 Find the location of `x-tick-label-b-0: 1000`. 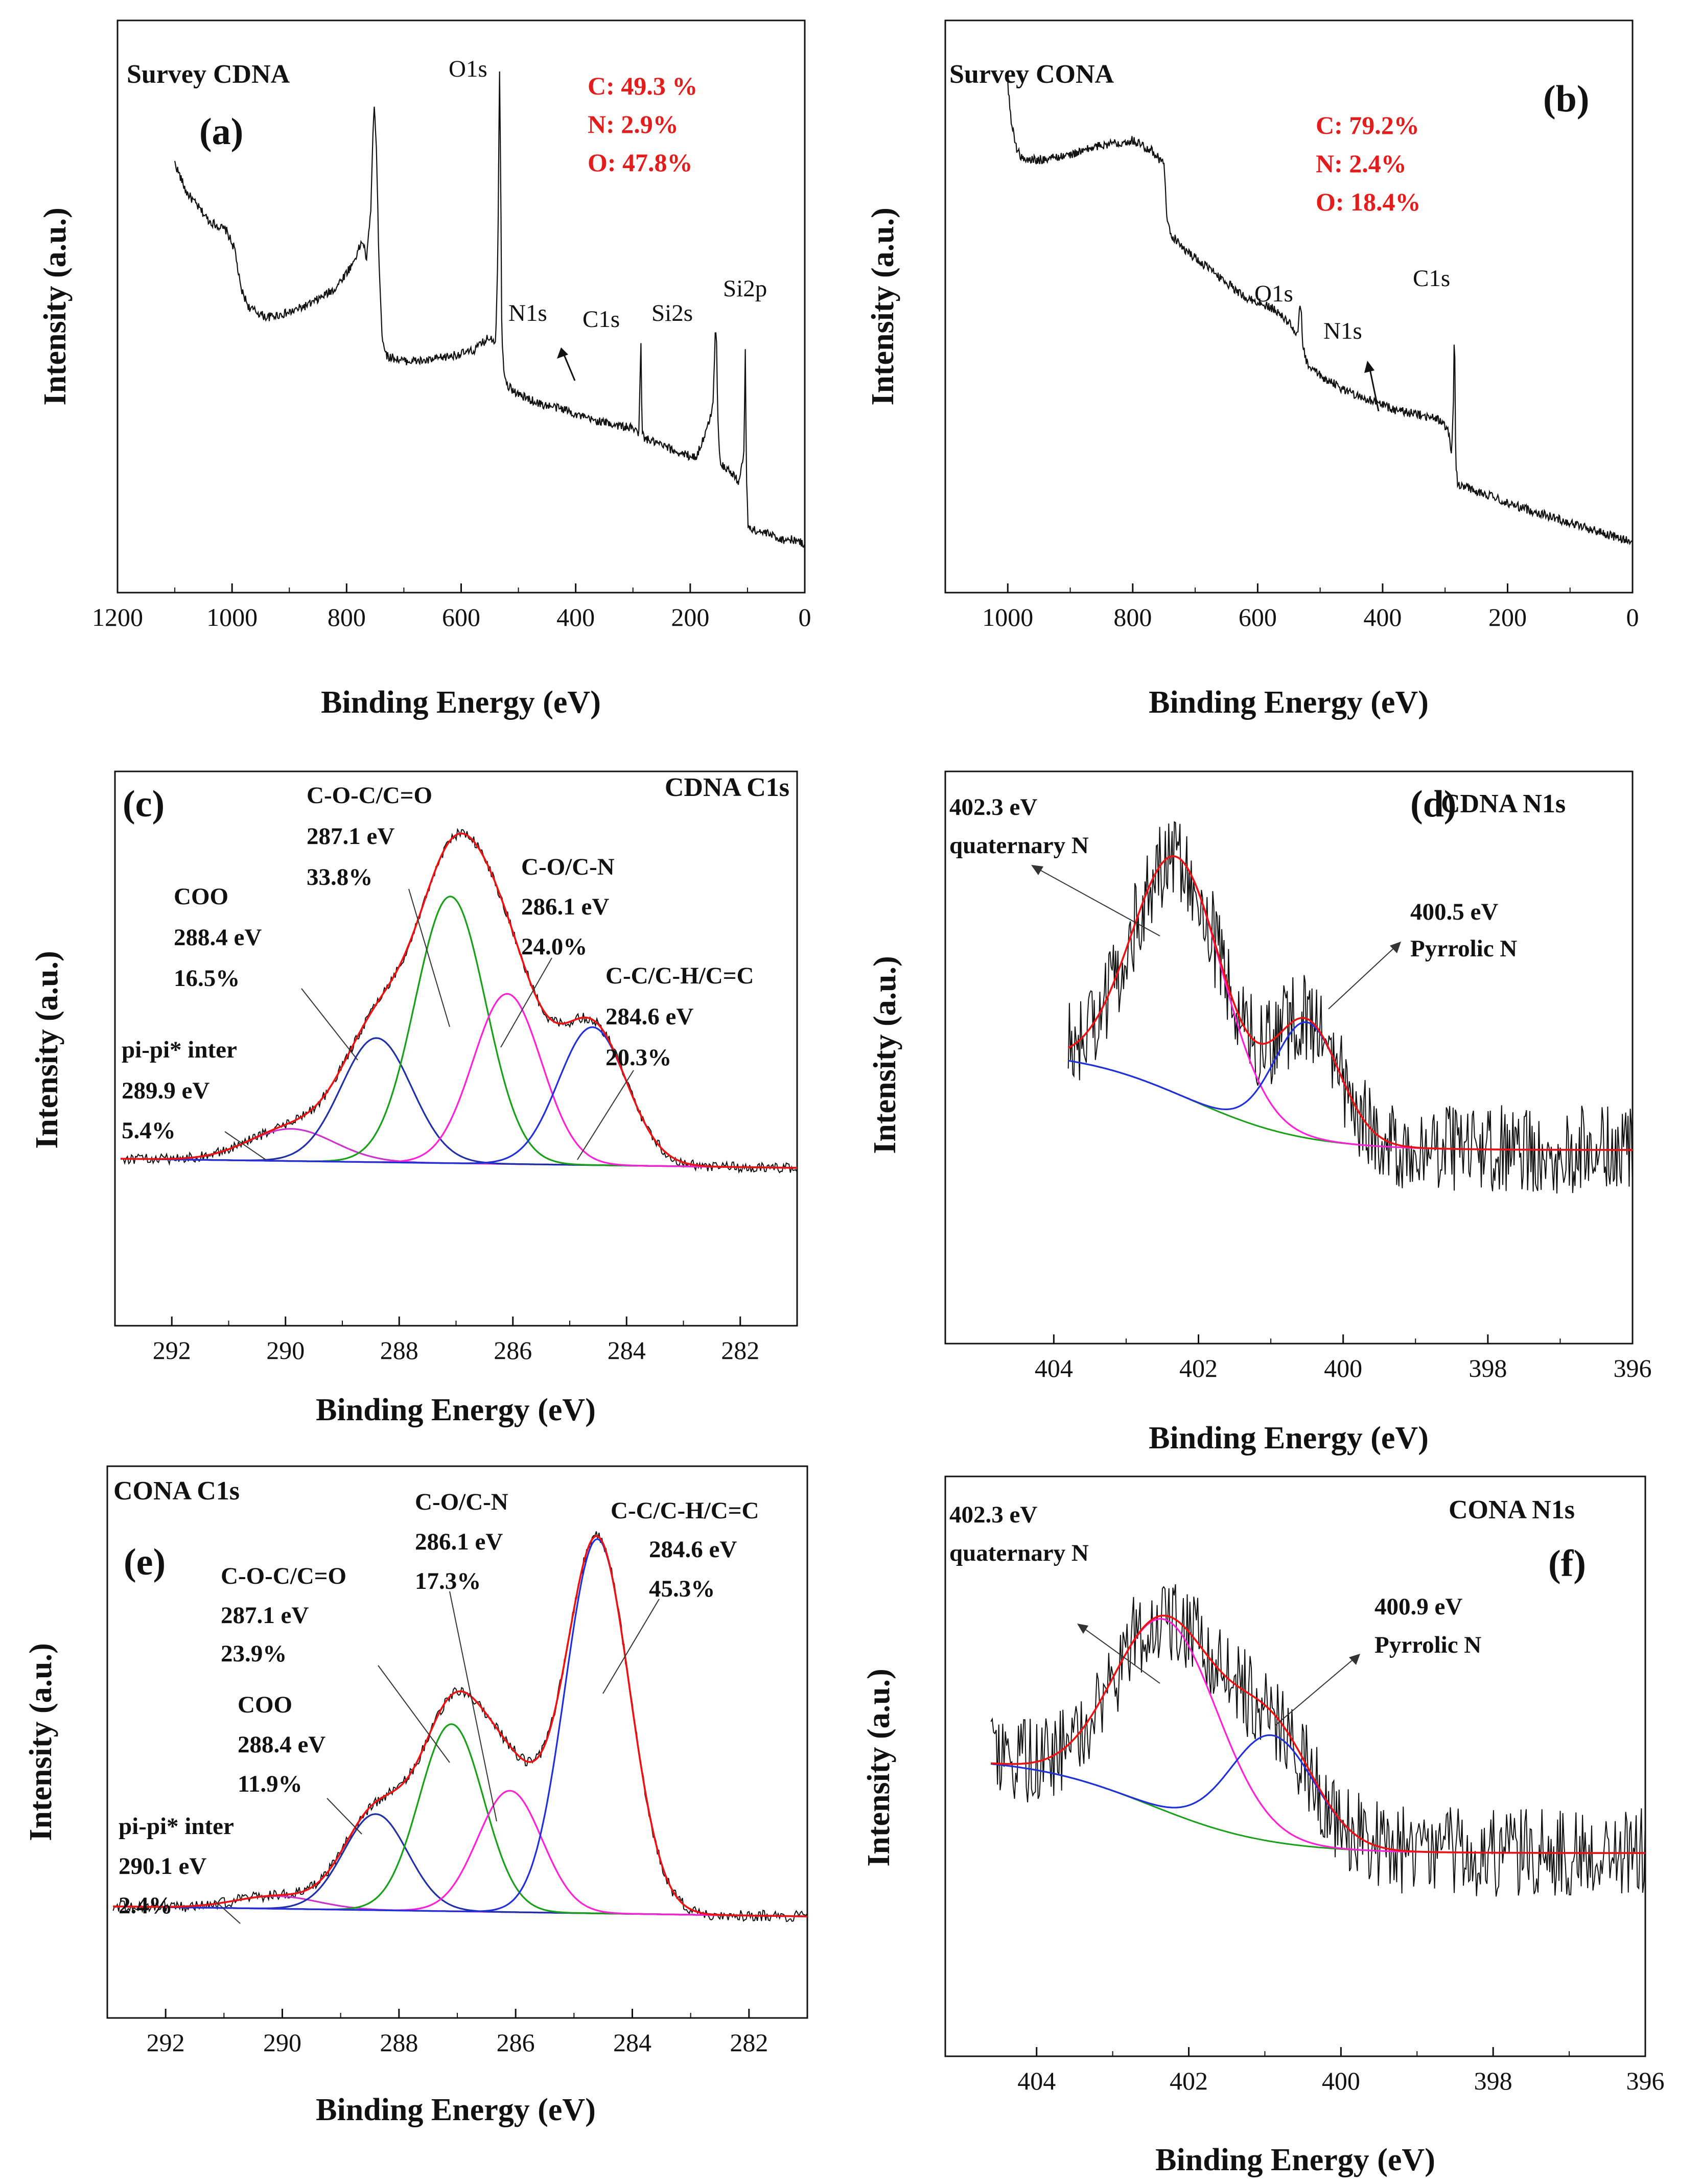

x-tick-label-b-0: 1000 is located at coordinates (1008, 617).